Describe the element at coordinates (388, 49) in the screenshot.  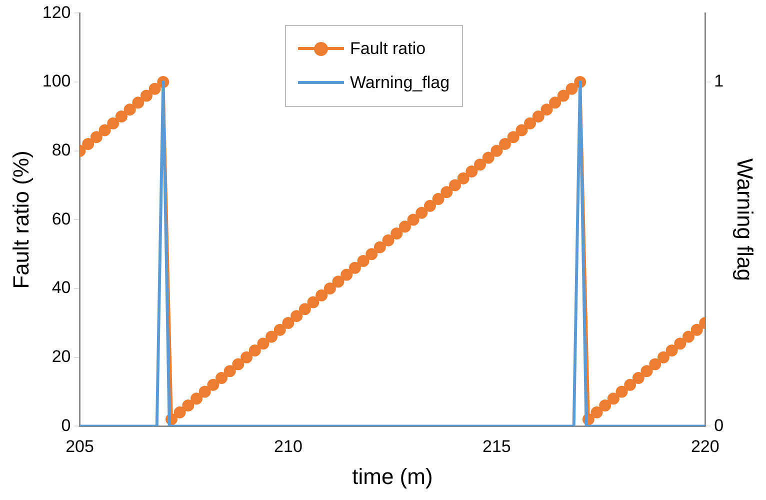
I see `legend-label: Fault ratio` at that location.